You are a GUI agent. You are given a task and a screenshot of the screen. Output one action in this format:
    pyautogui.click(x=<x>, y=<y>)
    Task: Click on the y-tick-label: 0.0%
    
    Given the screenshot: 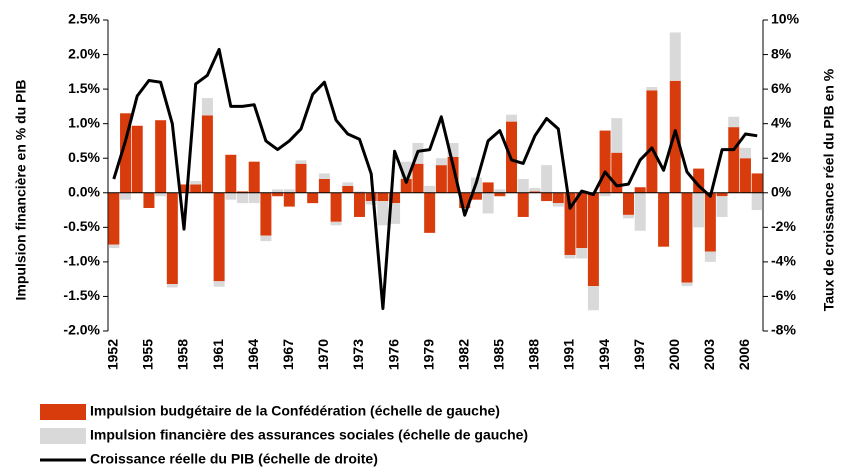 What is the action you would take?
    pyautogui.click(x=84, y=191)
    